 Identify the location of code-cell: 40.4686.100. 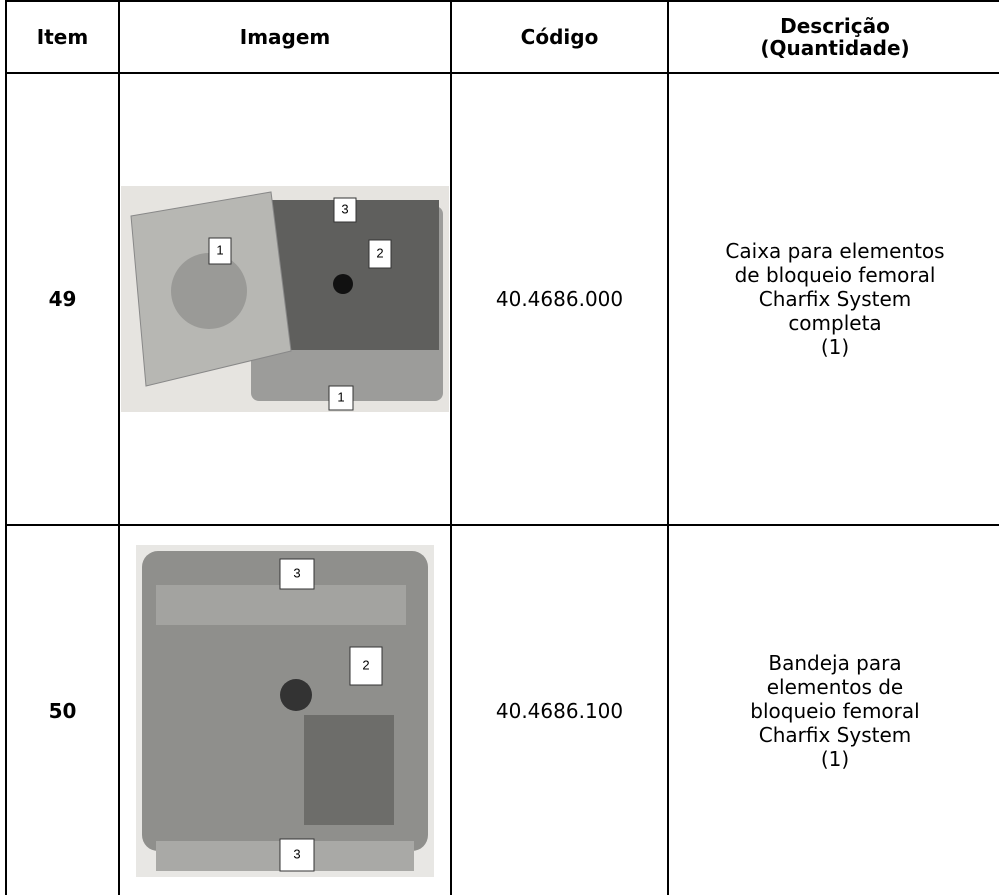
(559, 709).